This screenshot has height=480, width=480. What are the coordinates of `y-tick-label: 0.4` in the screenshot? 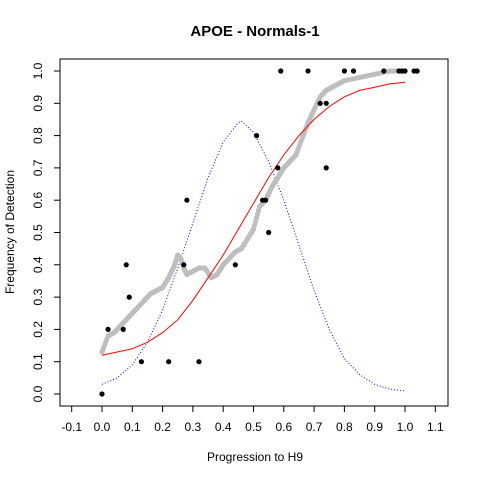 It's located at (38, 264).